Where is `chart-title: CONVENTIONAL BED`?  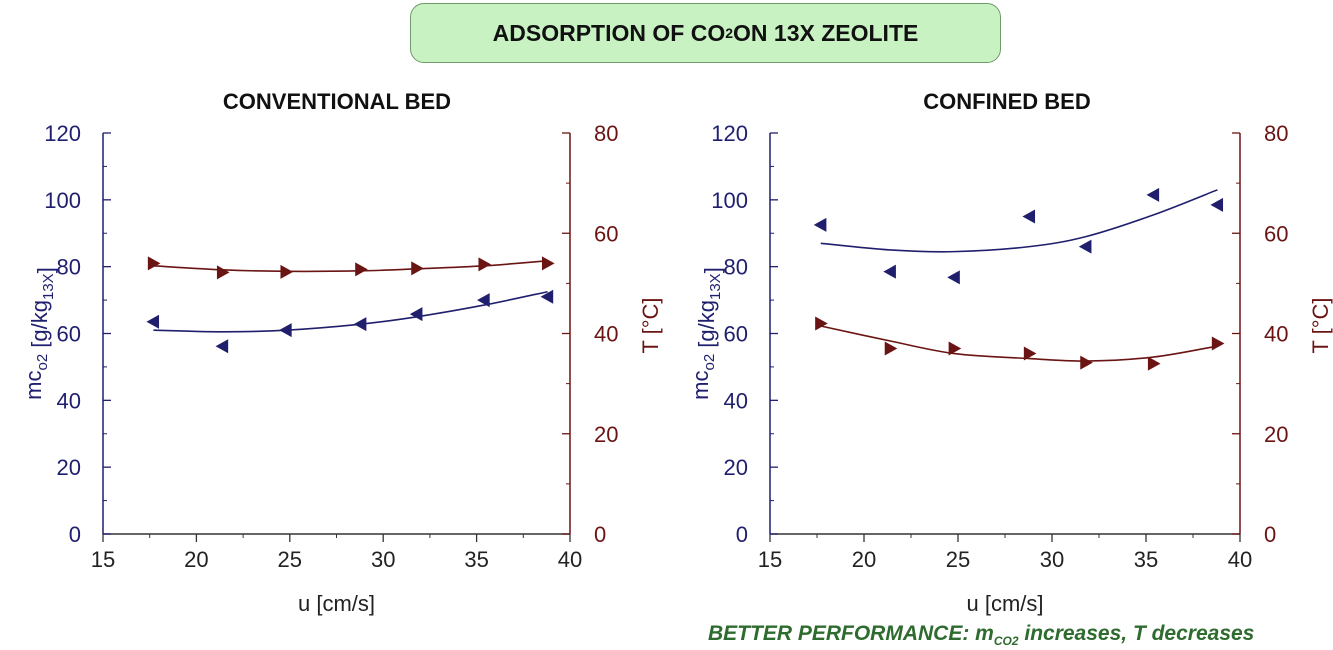
chart-title: CONVENTIONAL BED is located at coordinates (337, 101).